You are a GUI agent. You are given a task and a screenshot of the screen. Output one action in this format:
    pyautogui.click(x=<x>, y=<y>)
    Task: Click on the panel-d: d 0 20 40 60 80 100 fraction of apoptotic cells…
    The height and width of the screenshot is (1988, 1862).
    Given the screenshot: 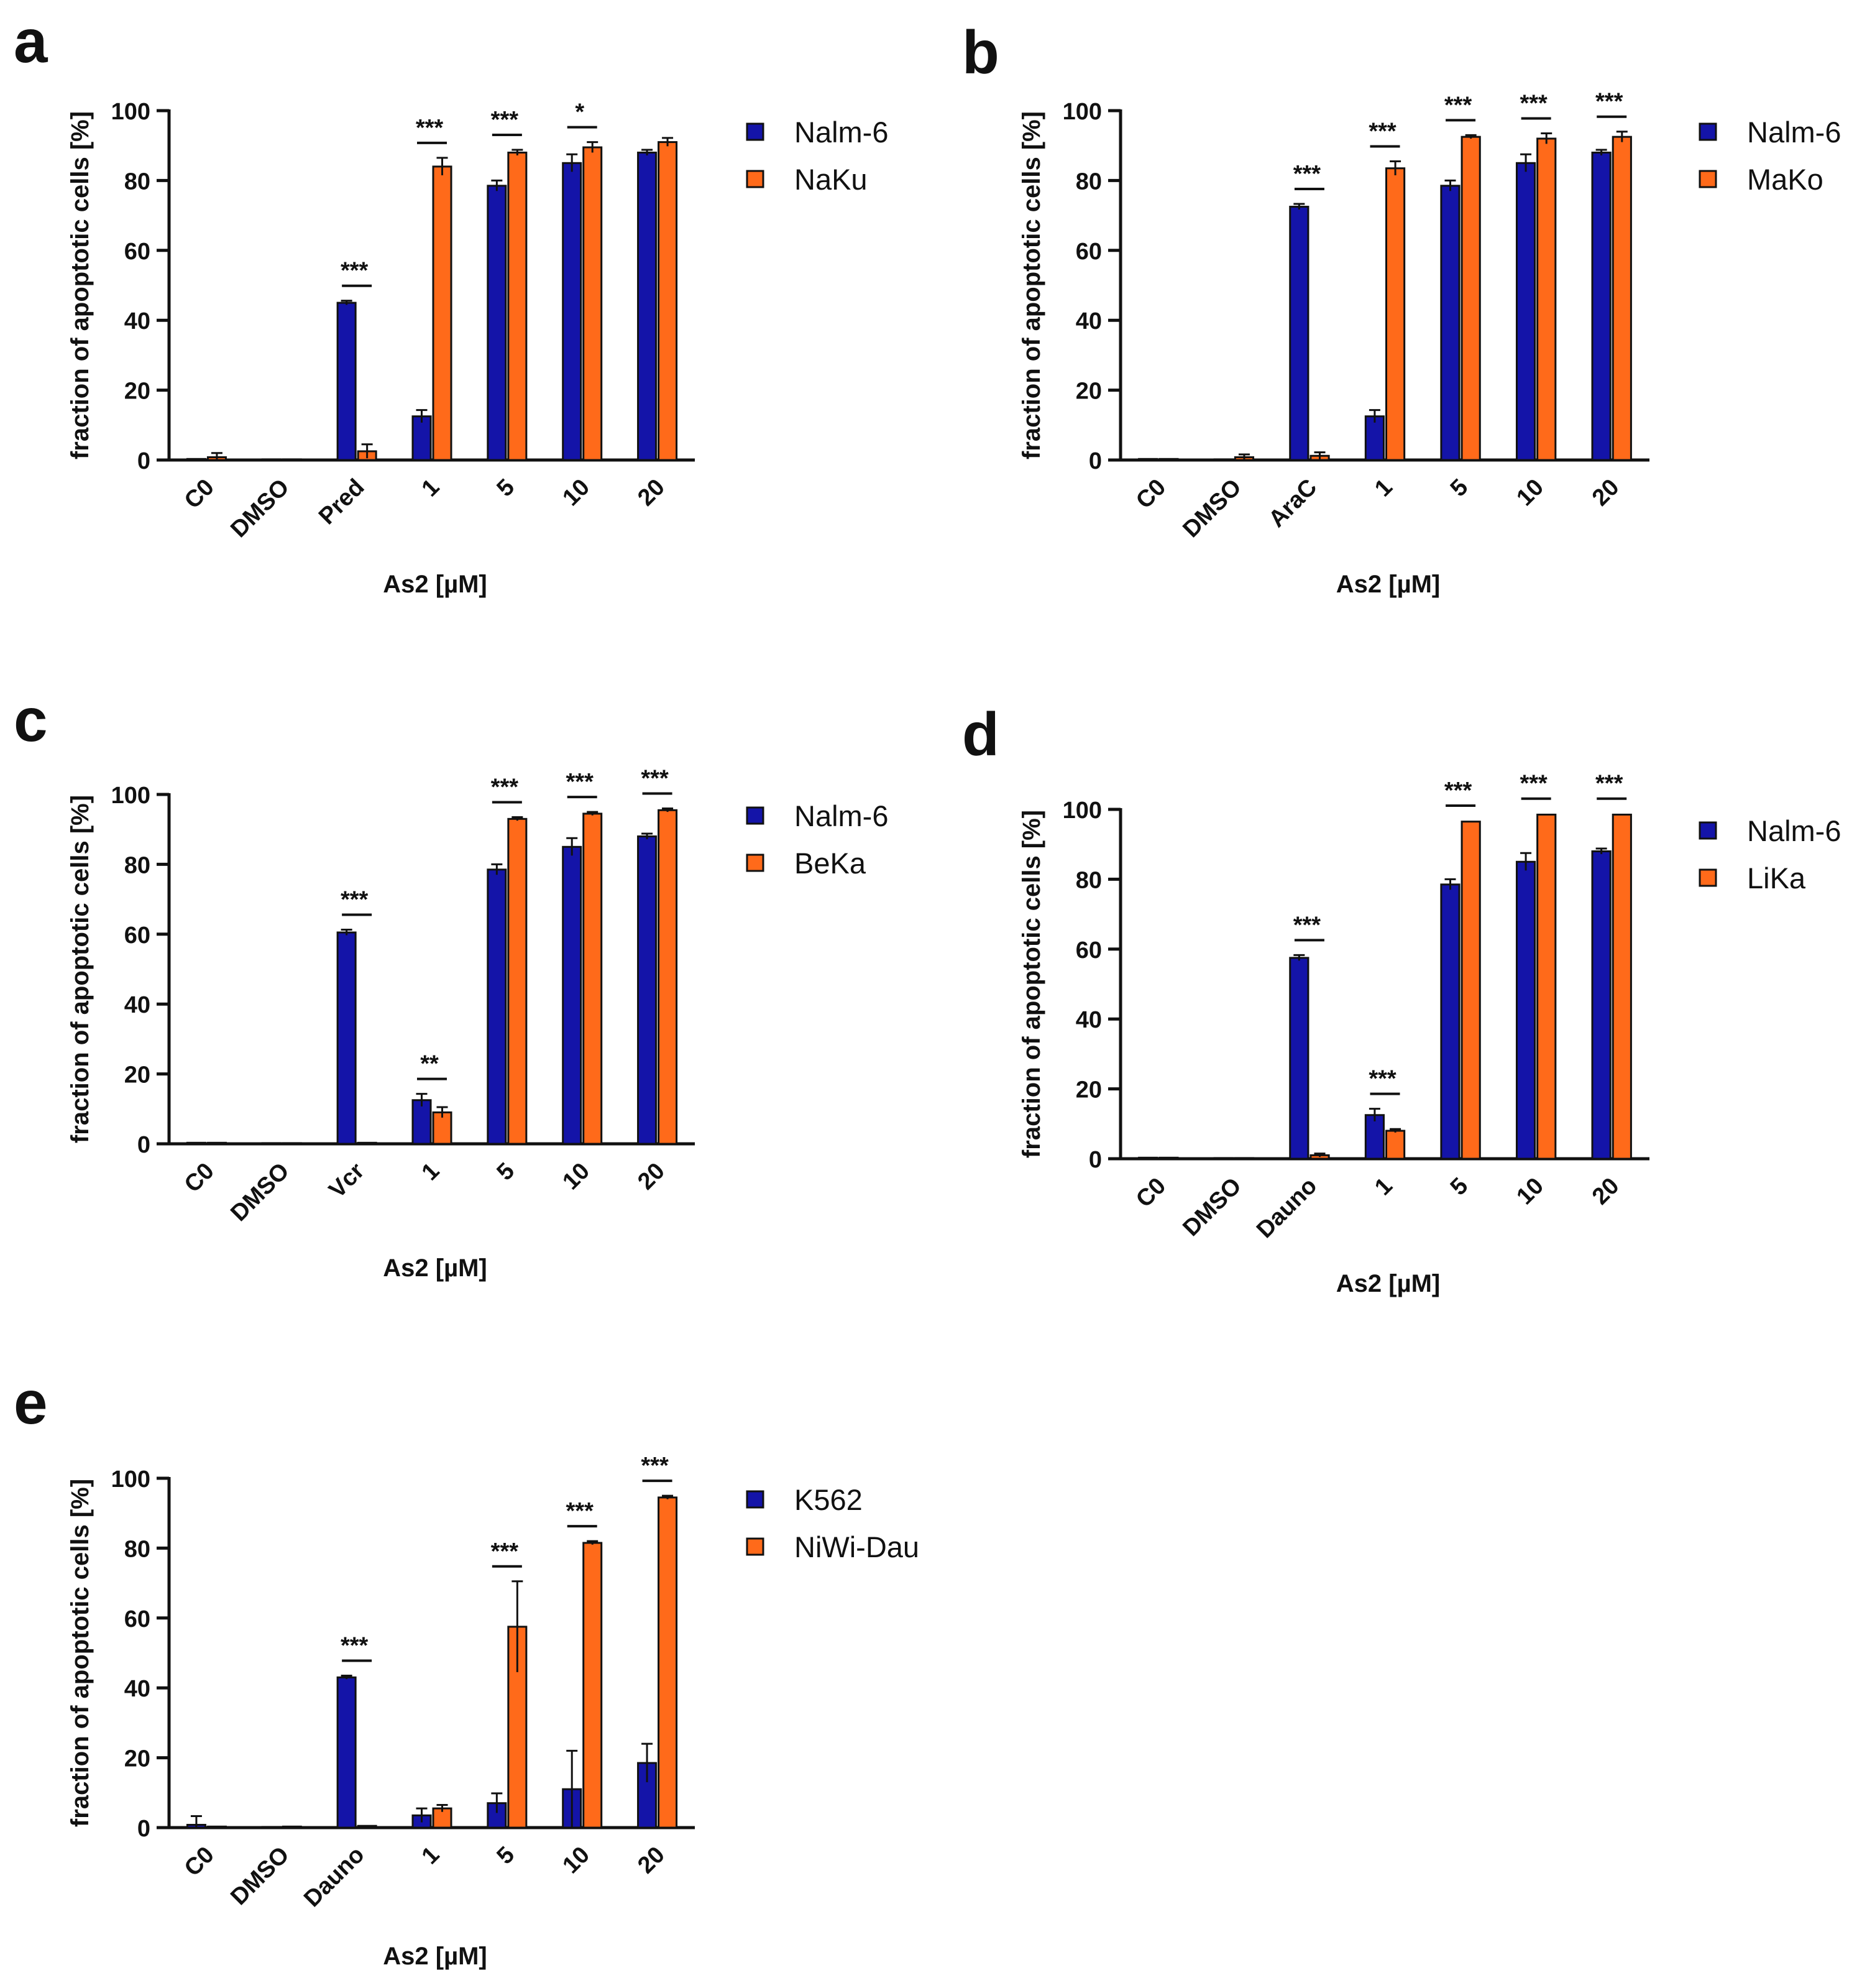 What is the action you would take?
    pyautogui.click(x=1402, y=999)
    